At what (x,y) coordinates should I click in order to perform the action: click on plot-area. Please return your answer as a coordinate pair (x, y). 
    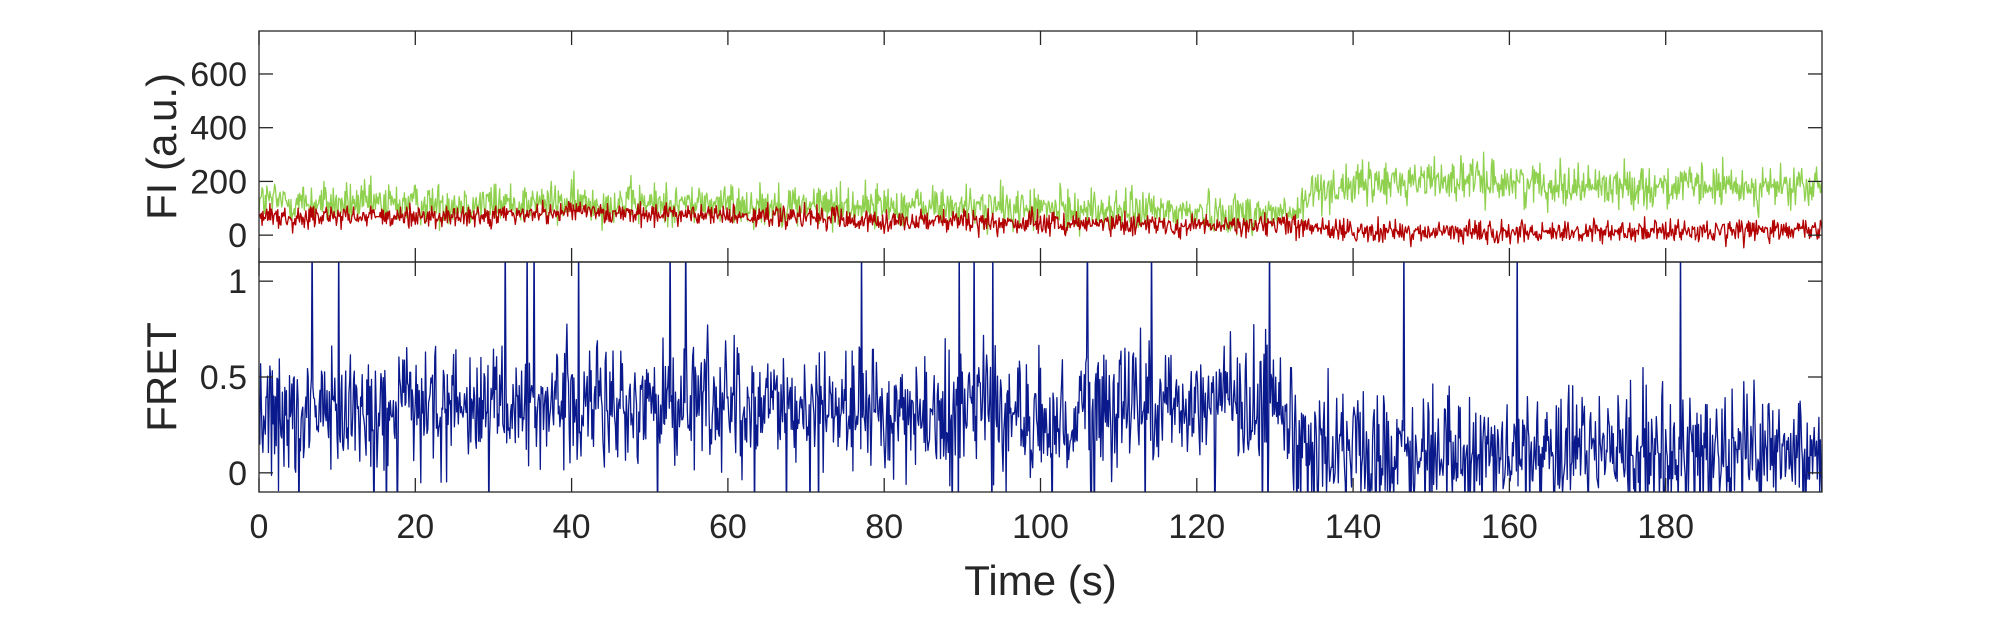
    Looking at the image, I should click on (1040, 200).